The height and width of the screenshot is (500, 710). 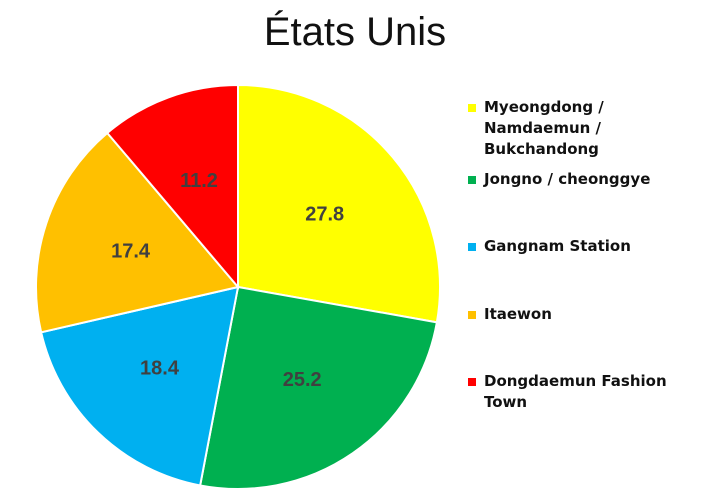 I want to click on legend-swatch-dongdaemun, so click(x=472, y=382).